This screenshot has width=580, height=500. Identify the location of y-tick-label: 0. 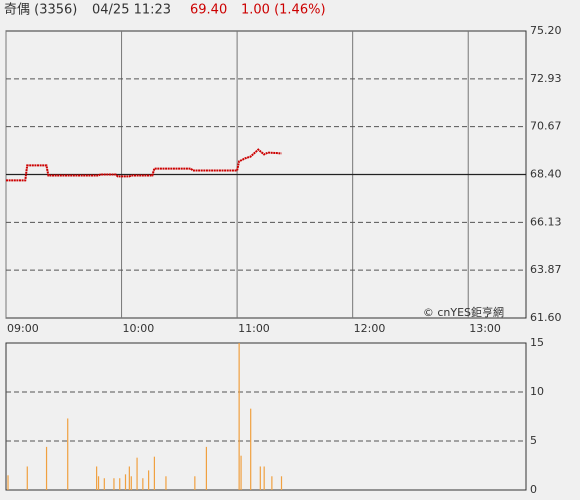
(533, 489).